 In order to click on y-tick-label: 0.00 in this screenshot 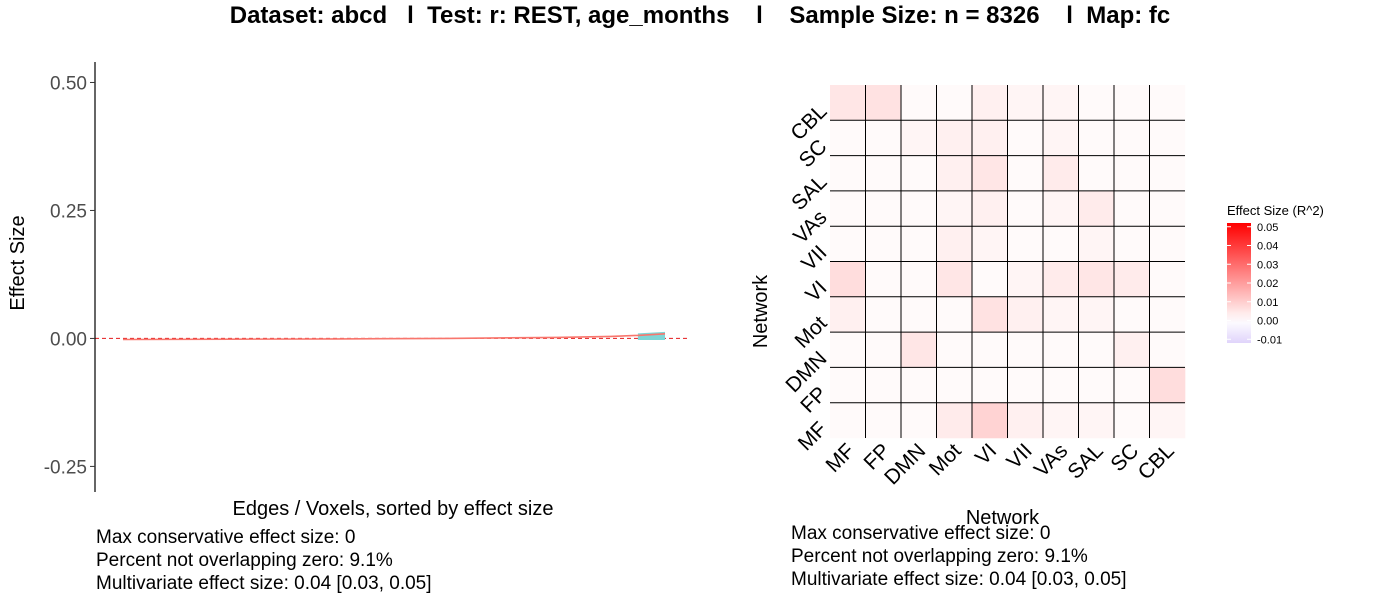, I will do `click(68, 339)`.